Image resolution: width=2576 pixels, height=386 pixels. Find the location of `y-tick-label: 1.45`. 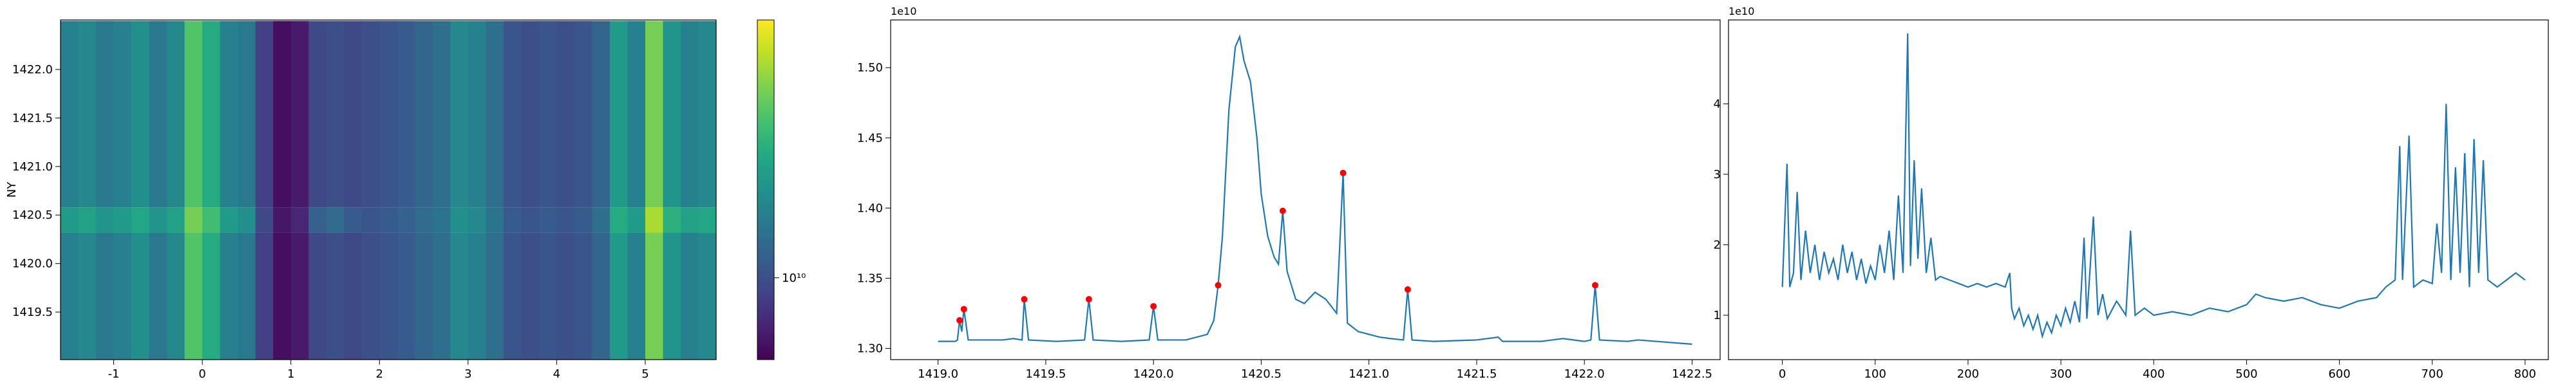

y-tick-label: 1.45 is located at coordinates (870, 138).